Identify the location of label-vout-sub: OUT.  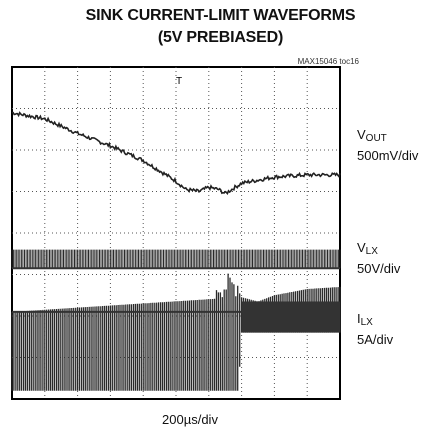
(376, 138).